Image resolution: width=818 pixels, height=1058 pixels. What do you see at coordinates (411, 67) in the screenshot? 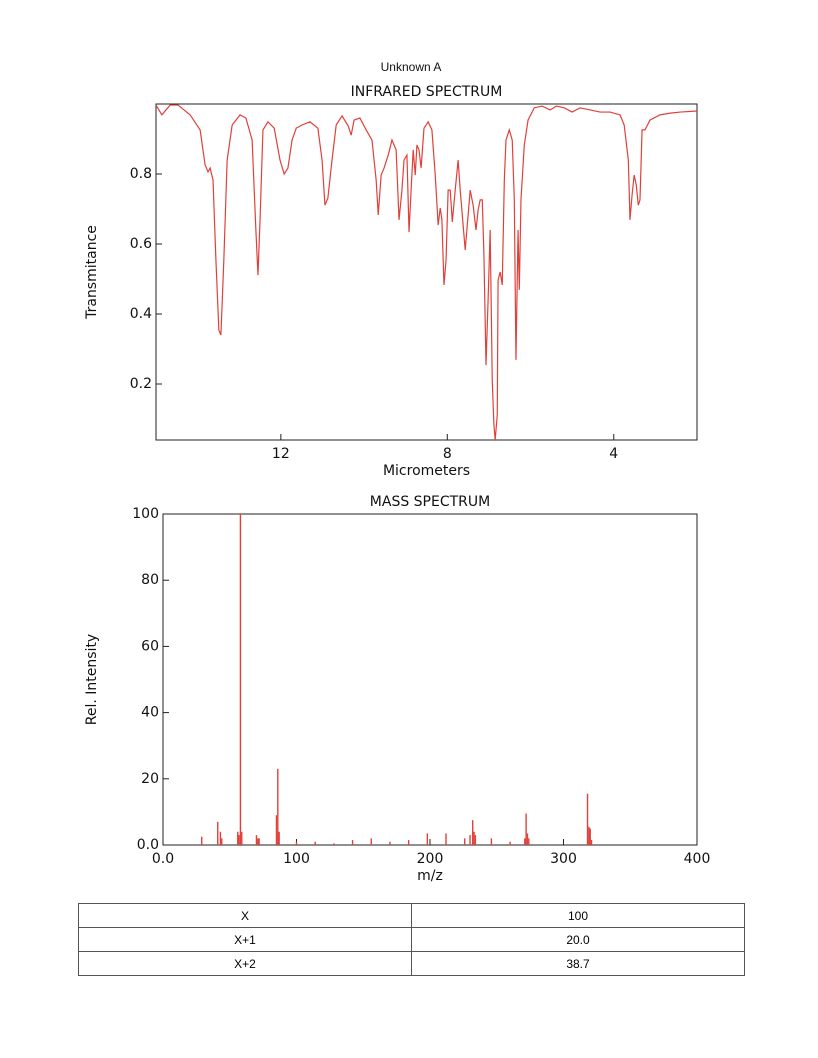
I see `page-title: Unknown A` at bounding box center [411, 67].